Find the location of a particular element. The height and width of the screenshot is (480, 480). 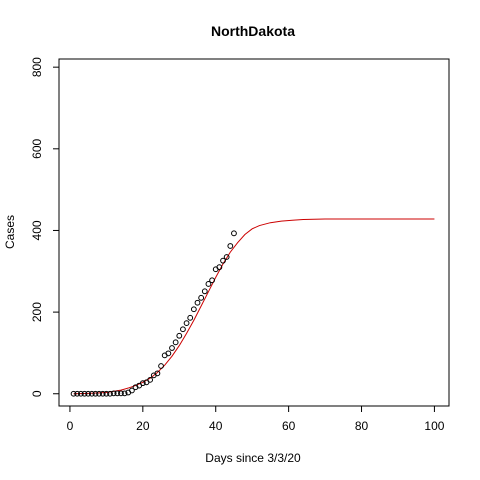

y-tick-label: 600 is located at coordinates (37, 148).